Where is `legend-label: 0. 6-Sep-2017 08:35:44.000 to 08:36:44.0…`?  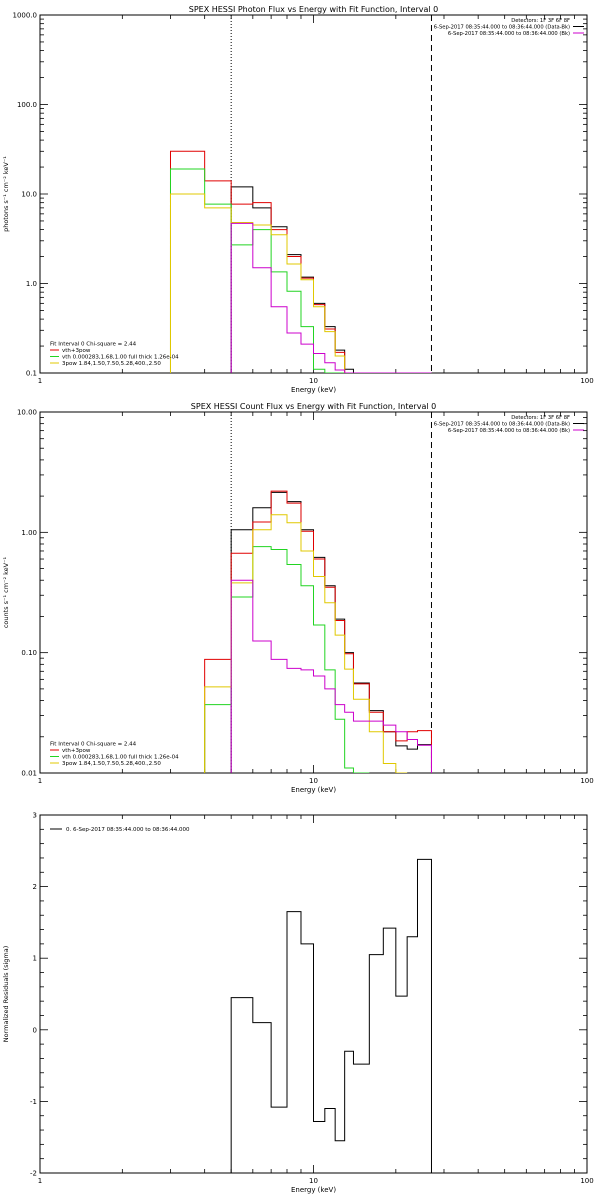
legend-label: 0. 6-Sep-2017 08:35:44.000 to 08:36:44.0… is located at coordinates (128, 830).